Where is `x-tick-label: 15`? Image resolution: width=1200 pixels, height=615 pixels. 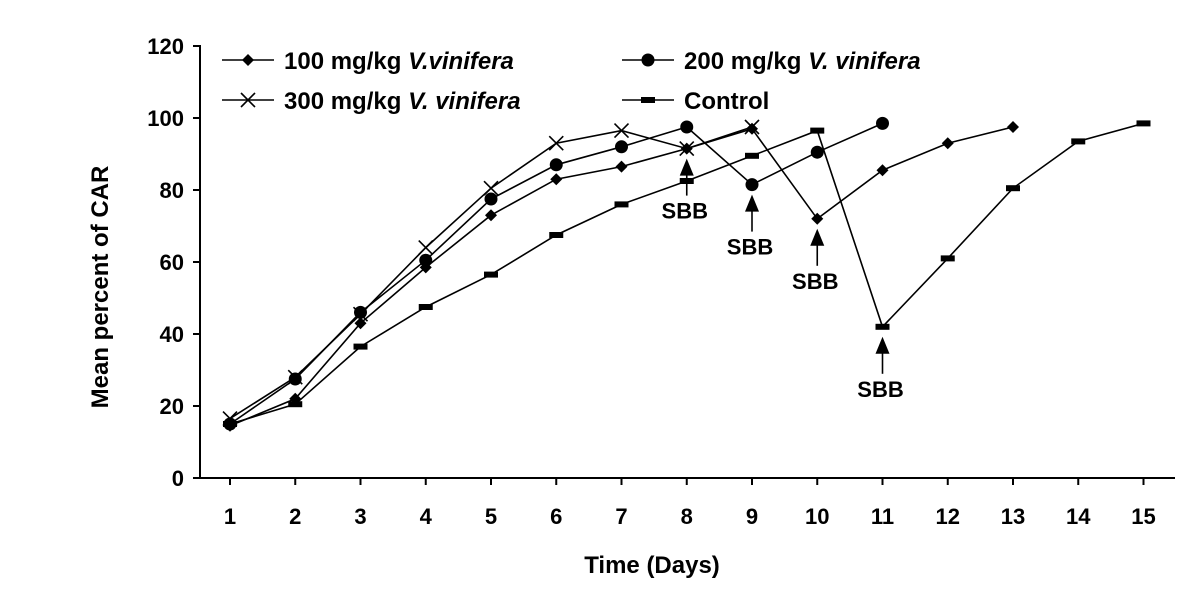 x-tick-label: 15 is located at coordinates (1143, 516).